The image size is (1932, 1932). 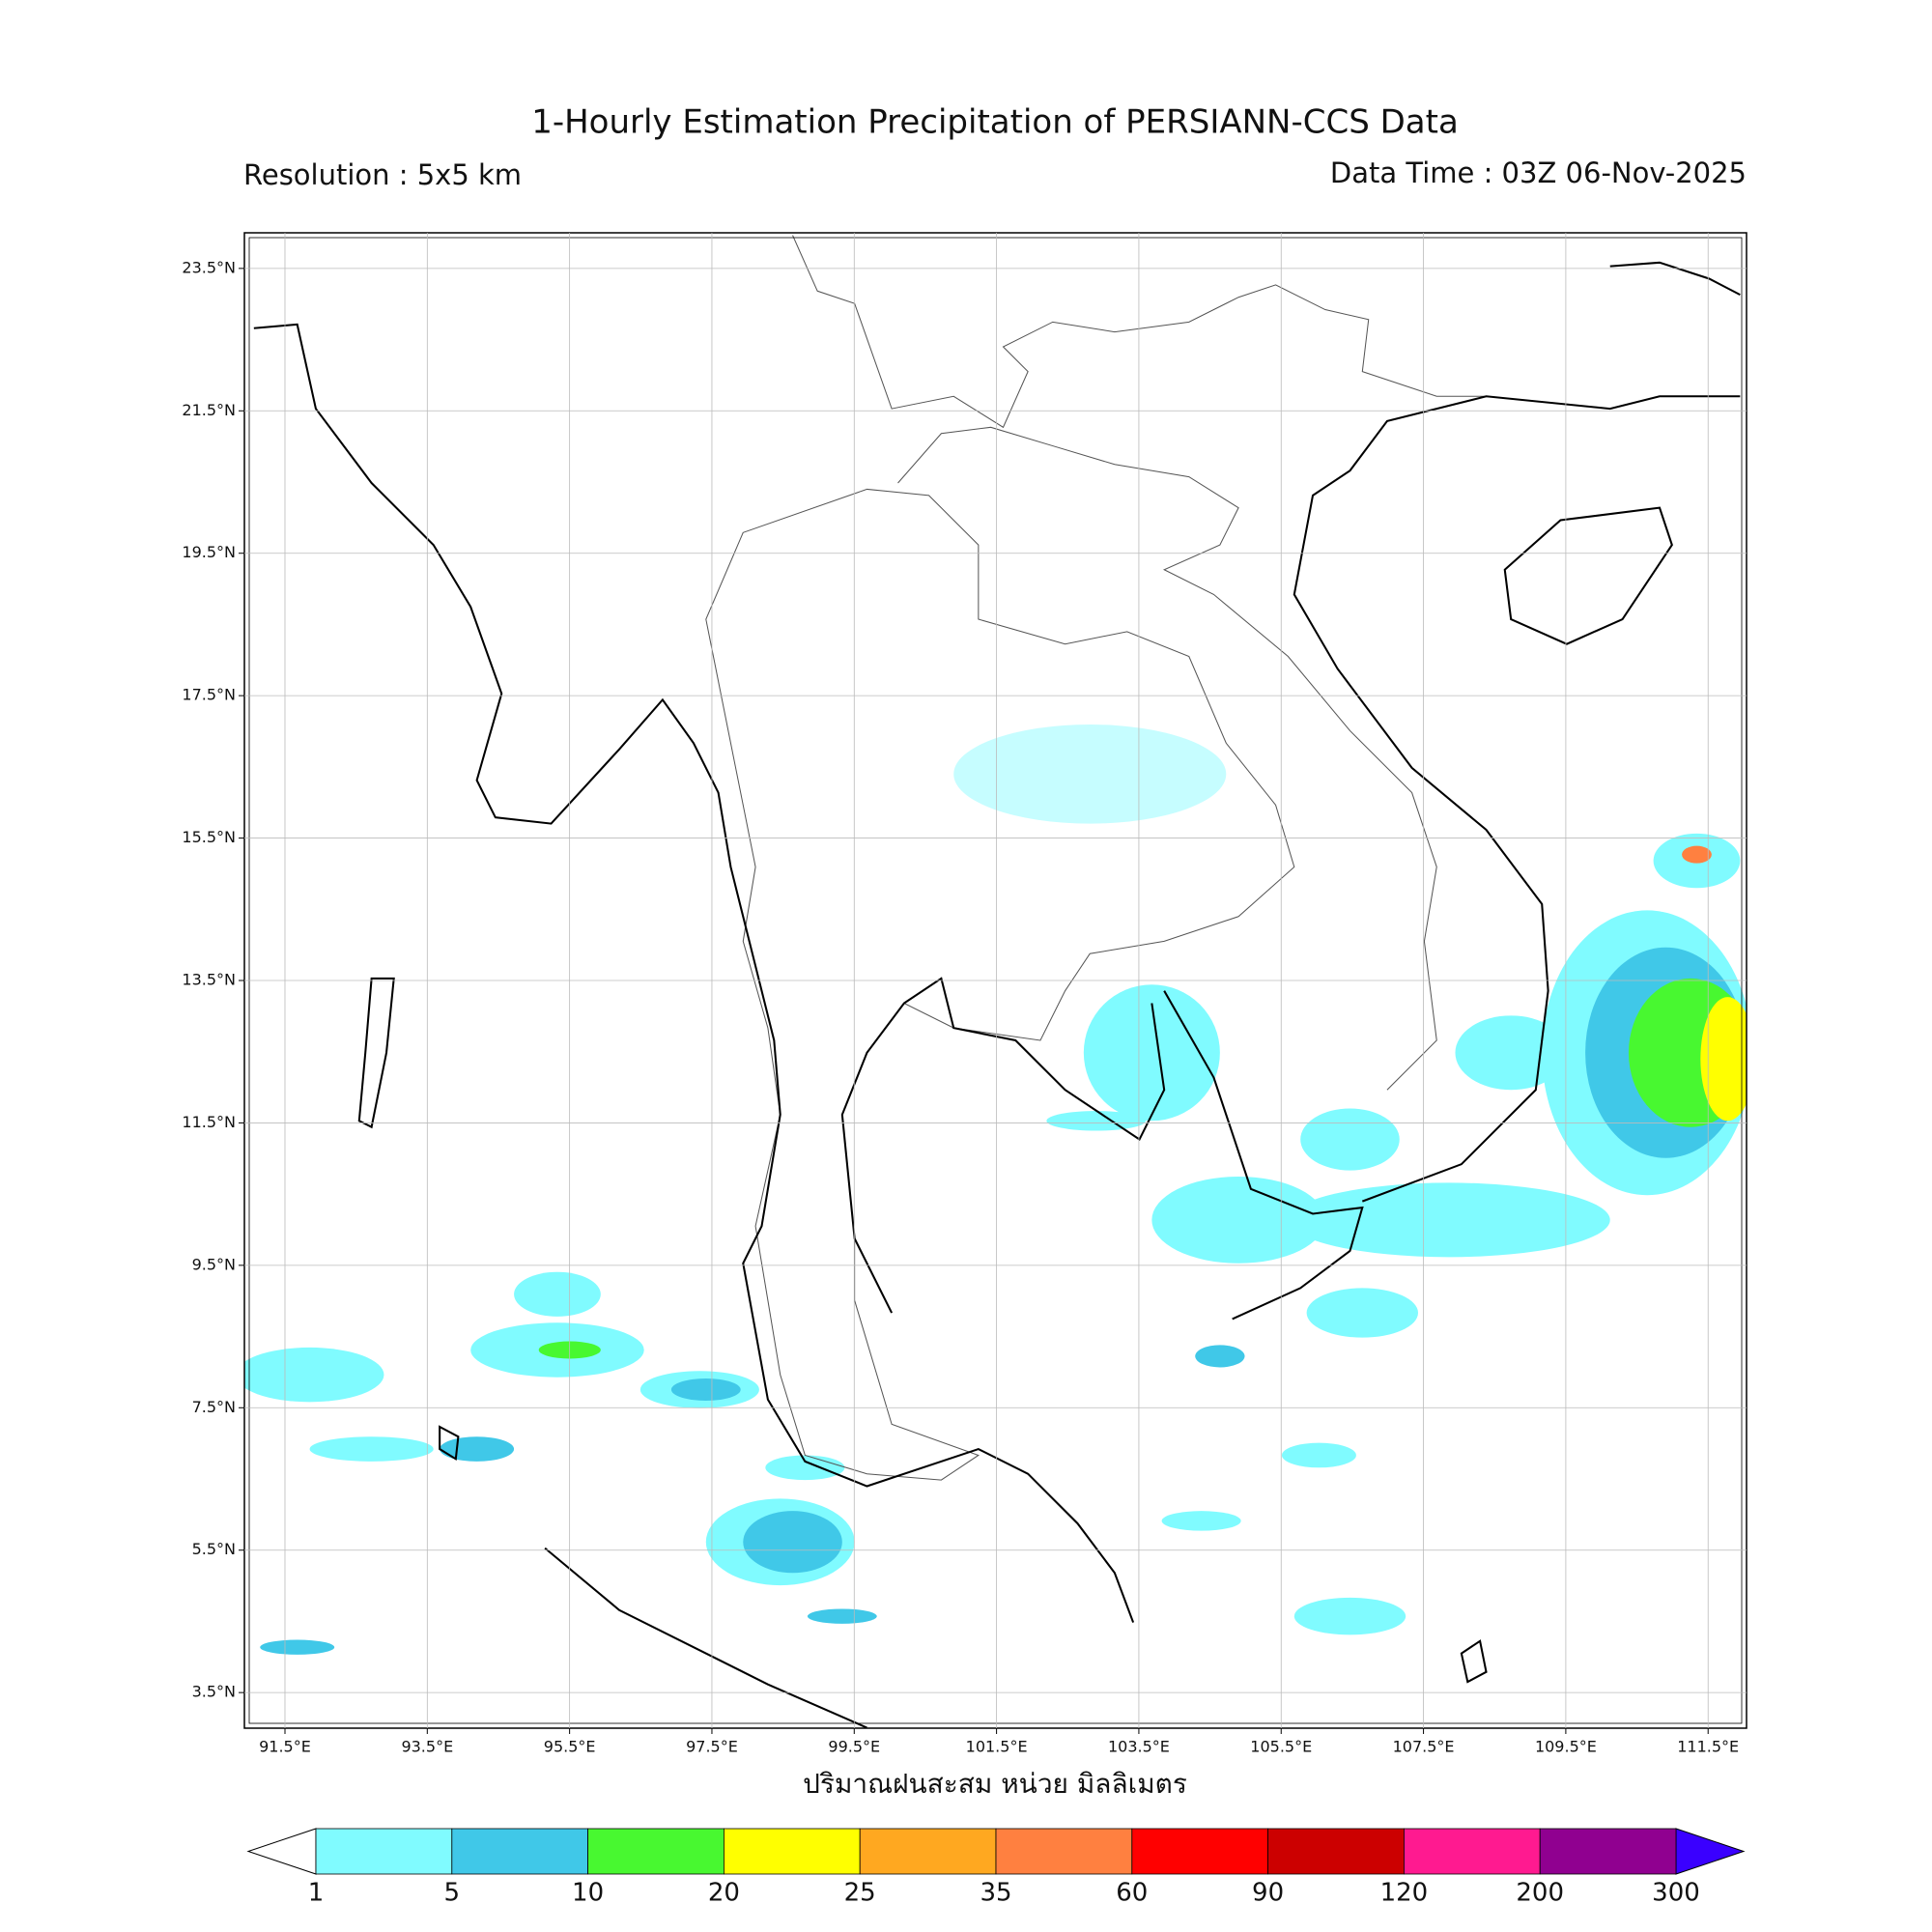 What do you see at coordinates (209, 552) in the screenshot?
I see `y-tick-label: 19.5°N` at bounding box center [209, 552].